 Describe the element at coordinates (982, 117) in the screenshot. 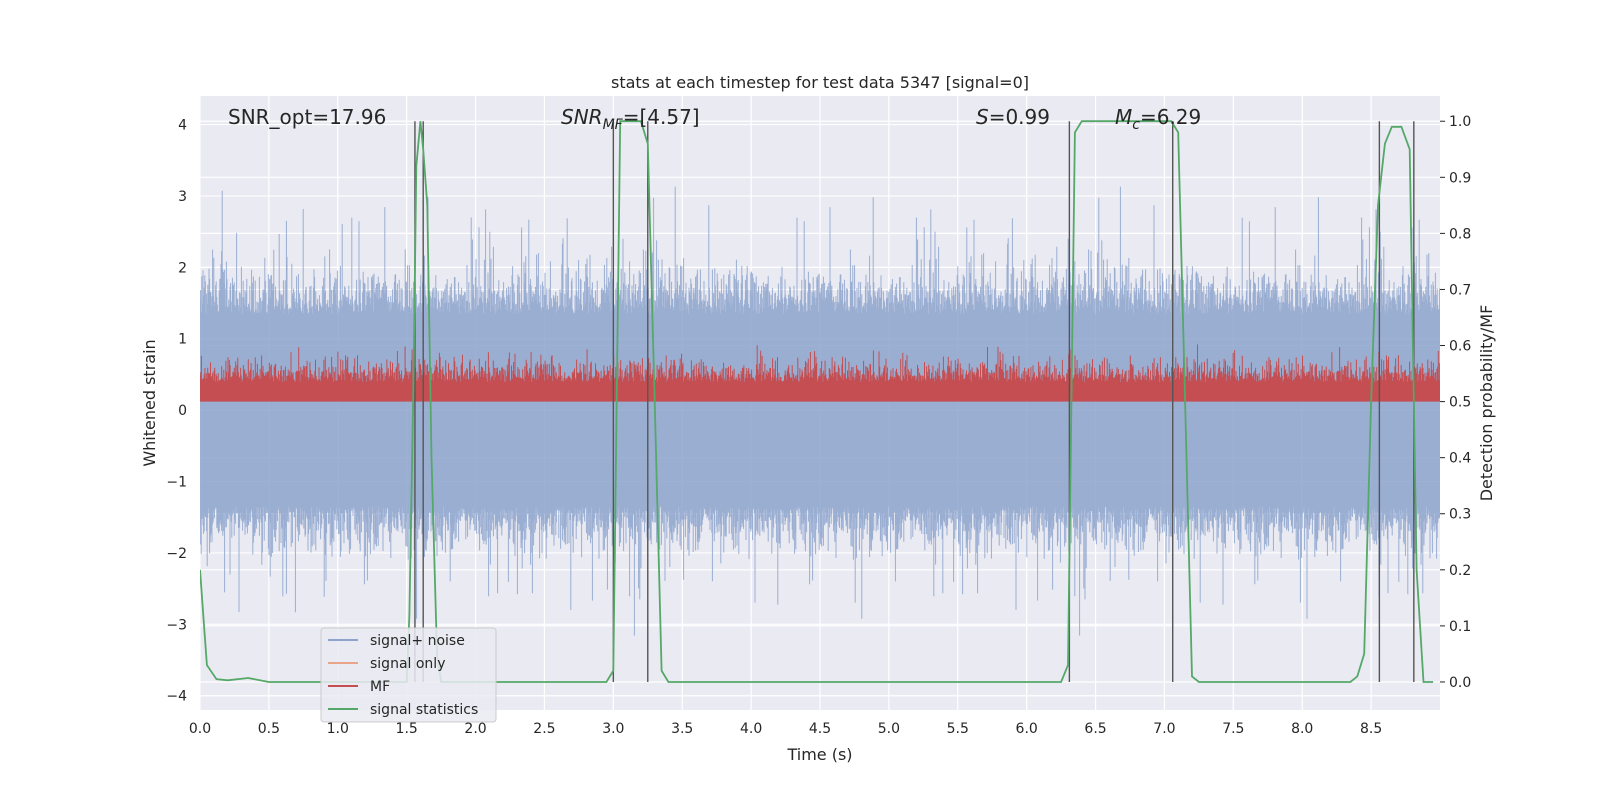

I see `s-main: S` at that location.